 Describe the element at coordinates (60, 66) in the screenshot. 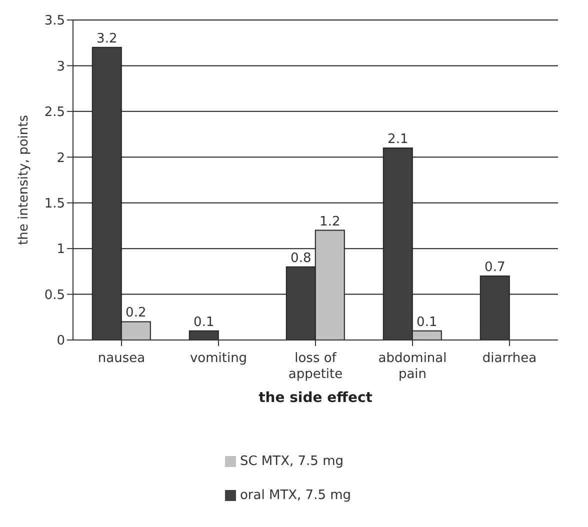

I see `y-tick-label: 3` at that location.